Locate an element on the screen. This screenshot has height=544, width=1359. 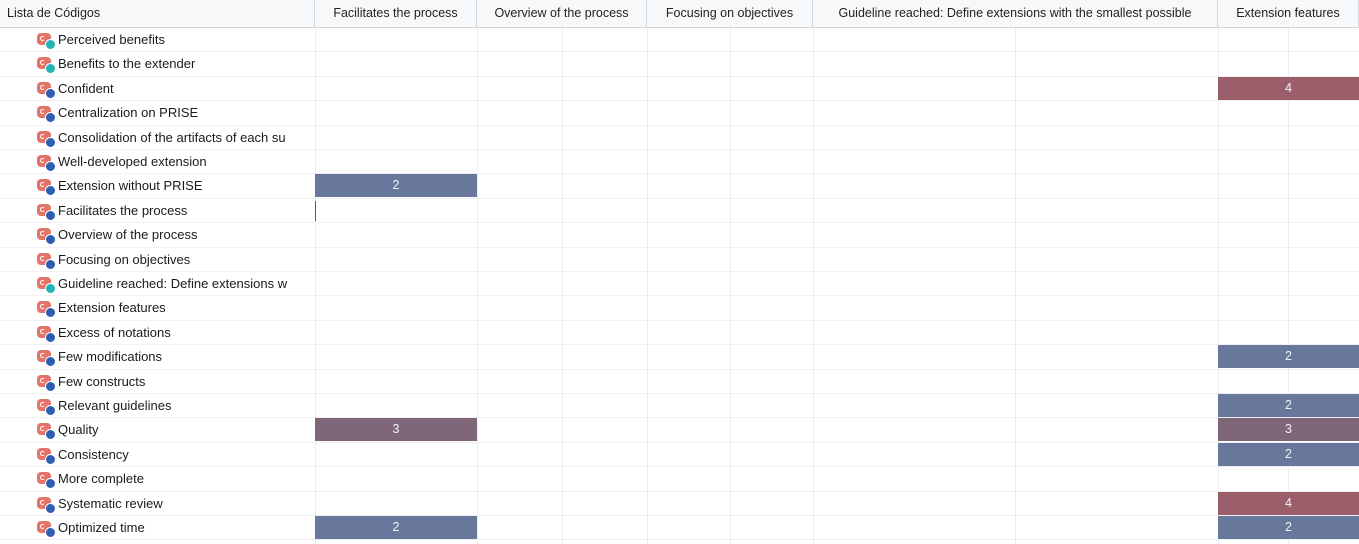
code-label: Confident is located at coordinates (176, 89).